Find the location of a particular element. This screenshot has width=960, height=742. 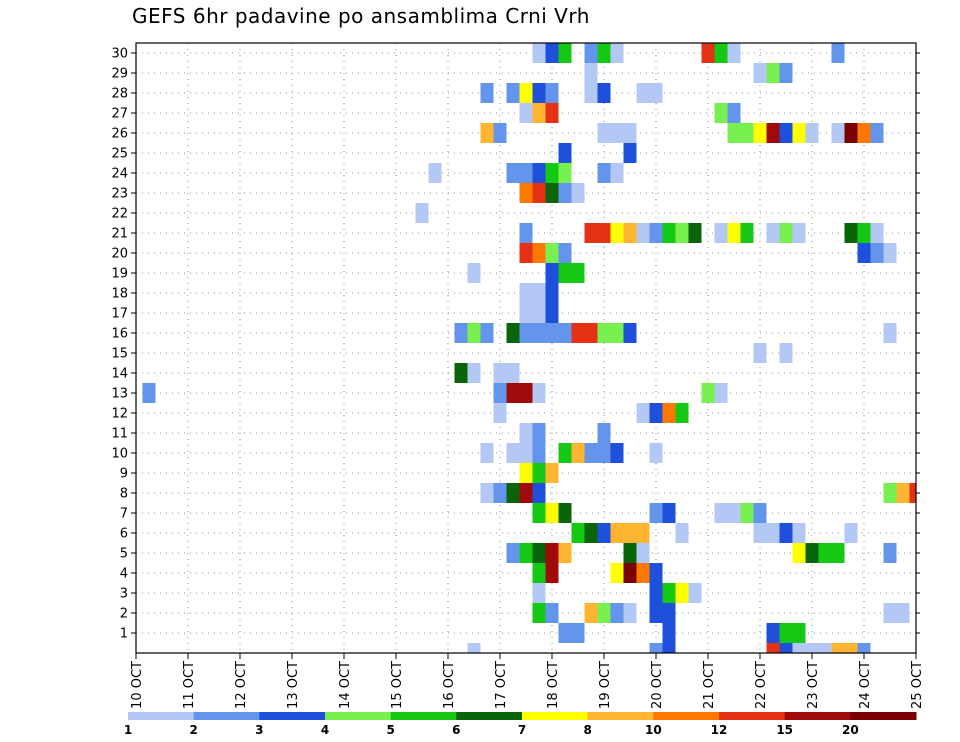

y-tick-label: 26 is located at coordinates (119, 134).